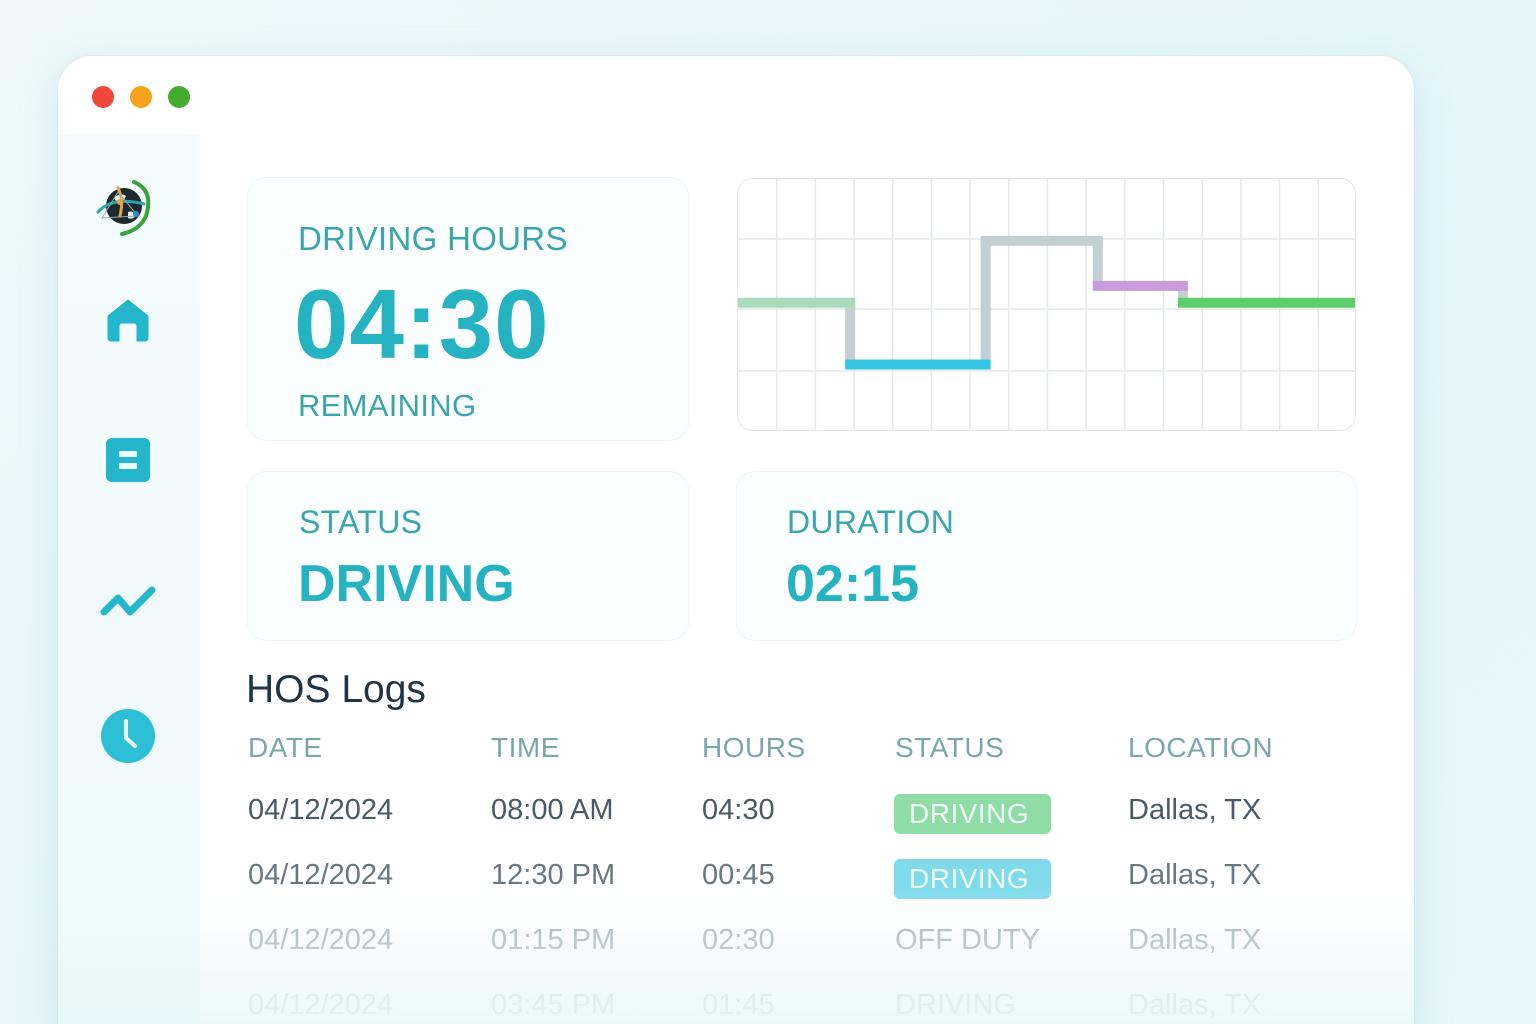 The image size is (1536, 1024). Describe the element at coordinates (552, 810) in the screenshot. I see `cell-time: 08:00 AM` at that location.